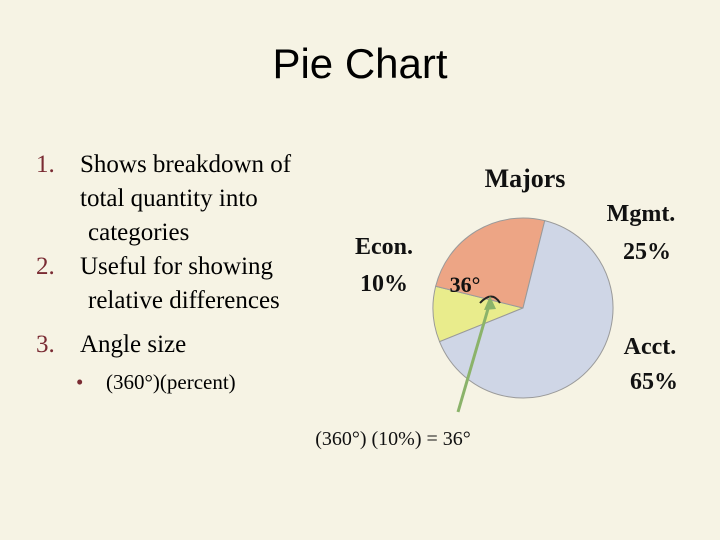 Image resolution: width=720 pixels, height=540 pixels. What do you see at coordinates (526, 309) in the screenshot?
I see `pie-slice-acct` at bounding box center [526, 309].